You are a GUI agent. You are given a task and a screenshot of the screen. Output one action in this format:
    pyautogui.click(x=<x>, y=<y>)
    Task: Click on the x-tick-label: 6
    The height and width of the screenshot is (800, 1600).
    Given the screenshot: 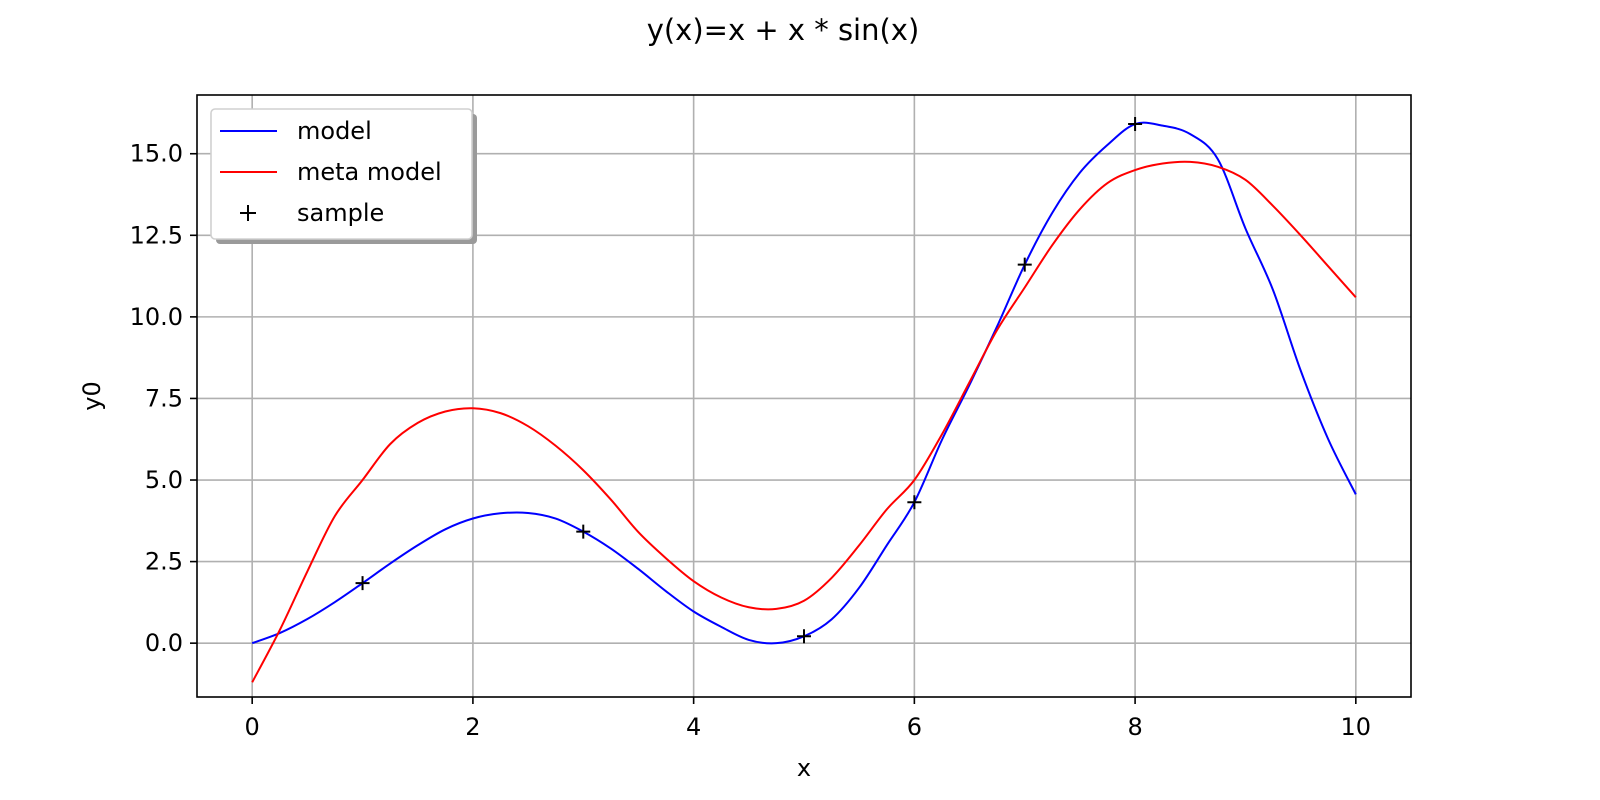 What is the action you would take?
    pyautogui.click(x=914, y=727)
    